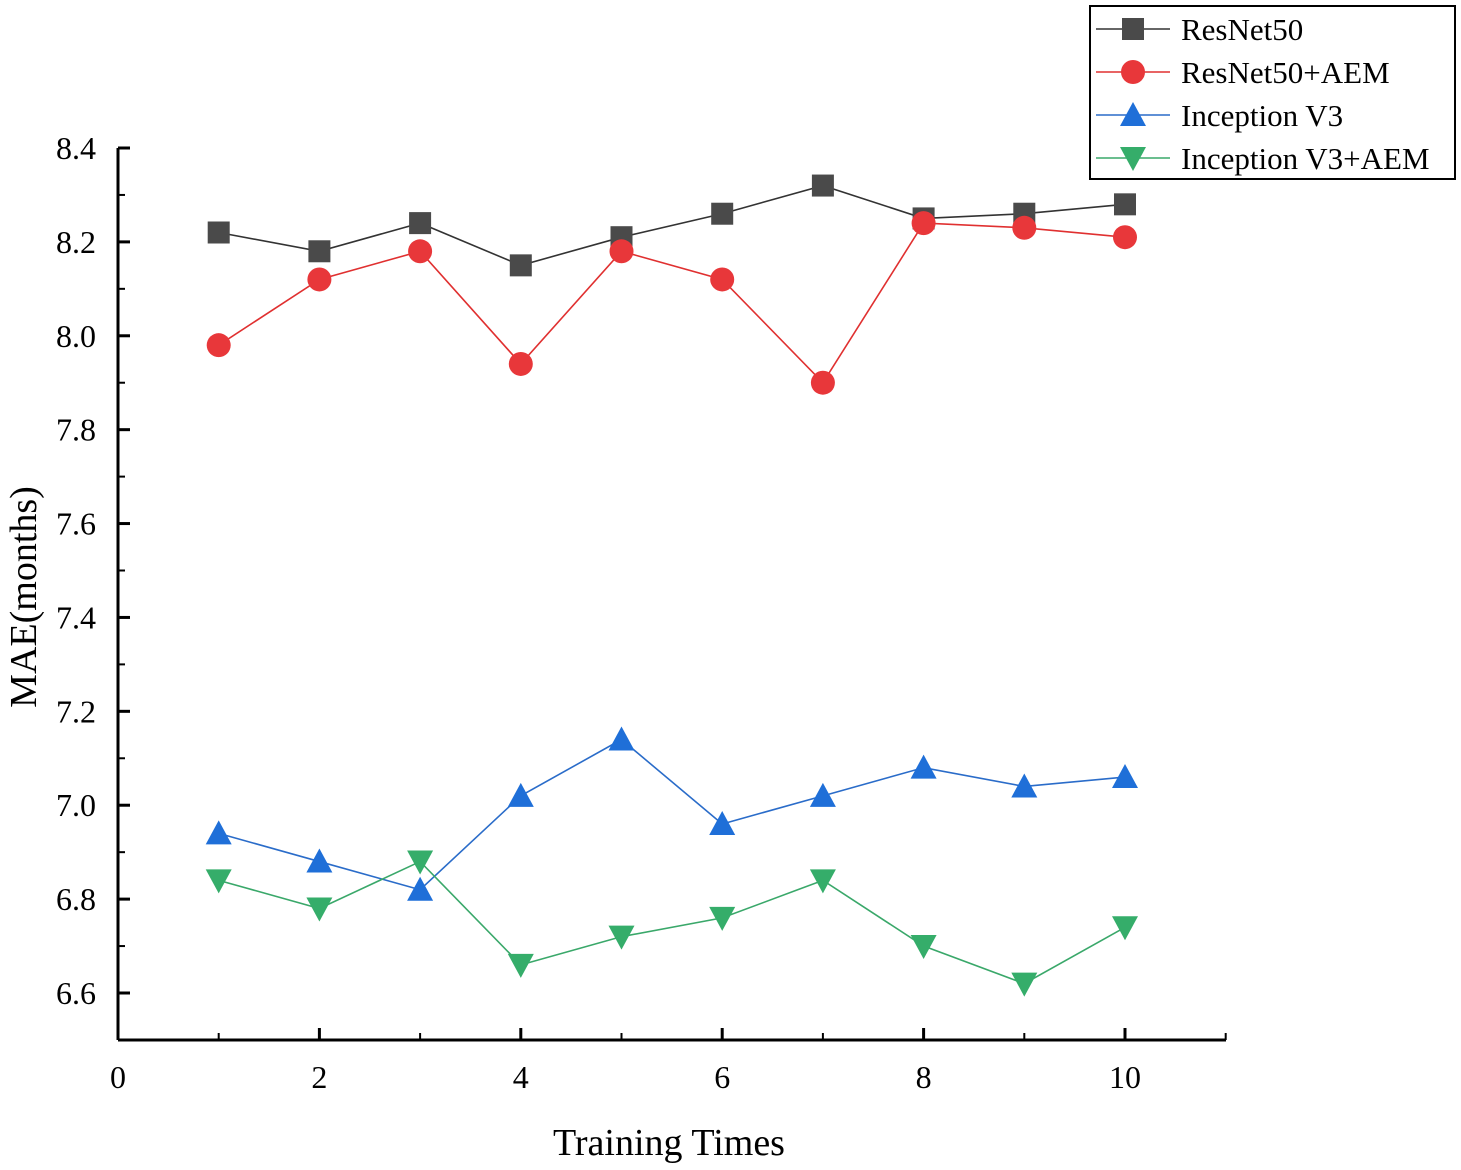 This screenshot has height=1170, width=1461. What do you see at coordinates (24, 597) in the screenshot?
I see `y-axis-title: MAE(months)` at bounding box center [24, 597].